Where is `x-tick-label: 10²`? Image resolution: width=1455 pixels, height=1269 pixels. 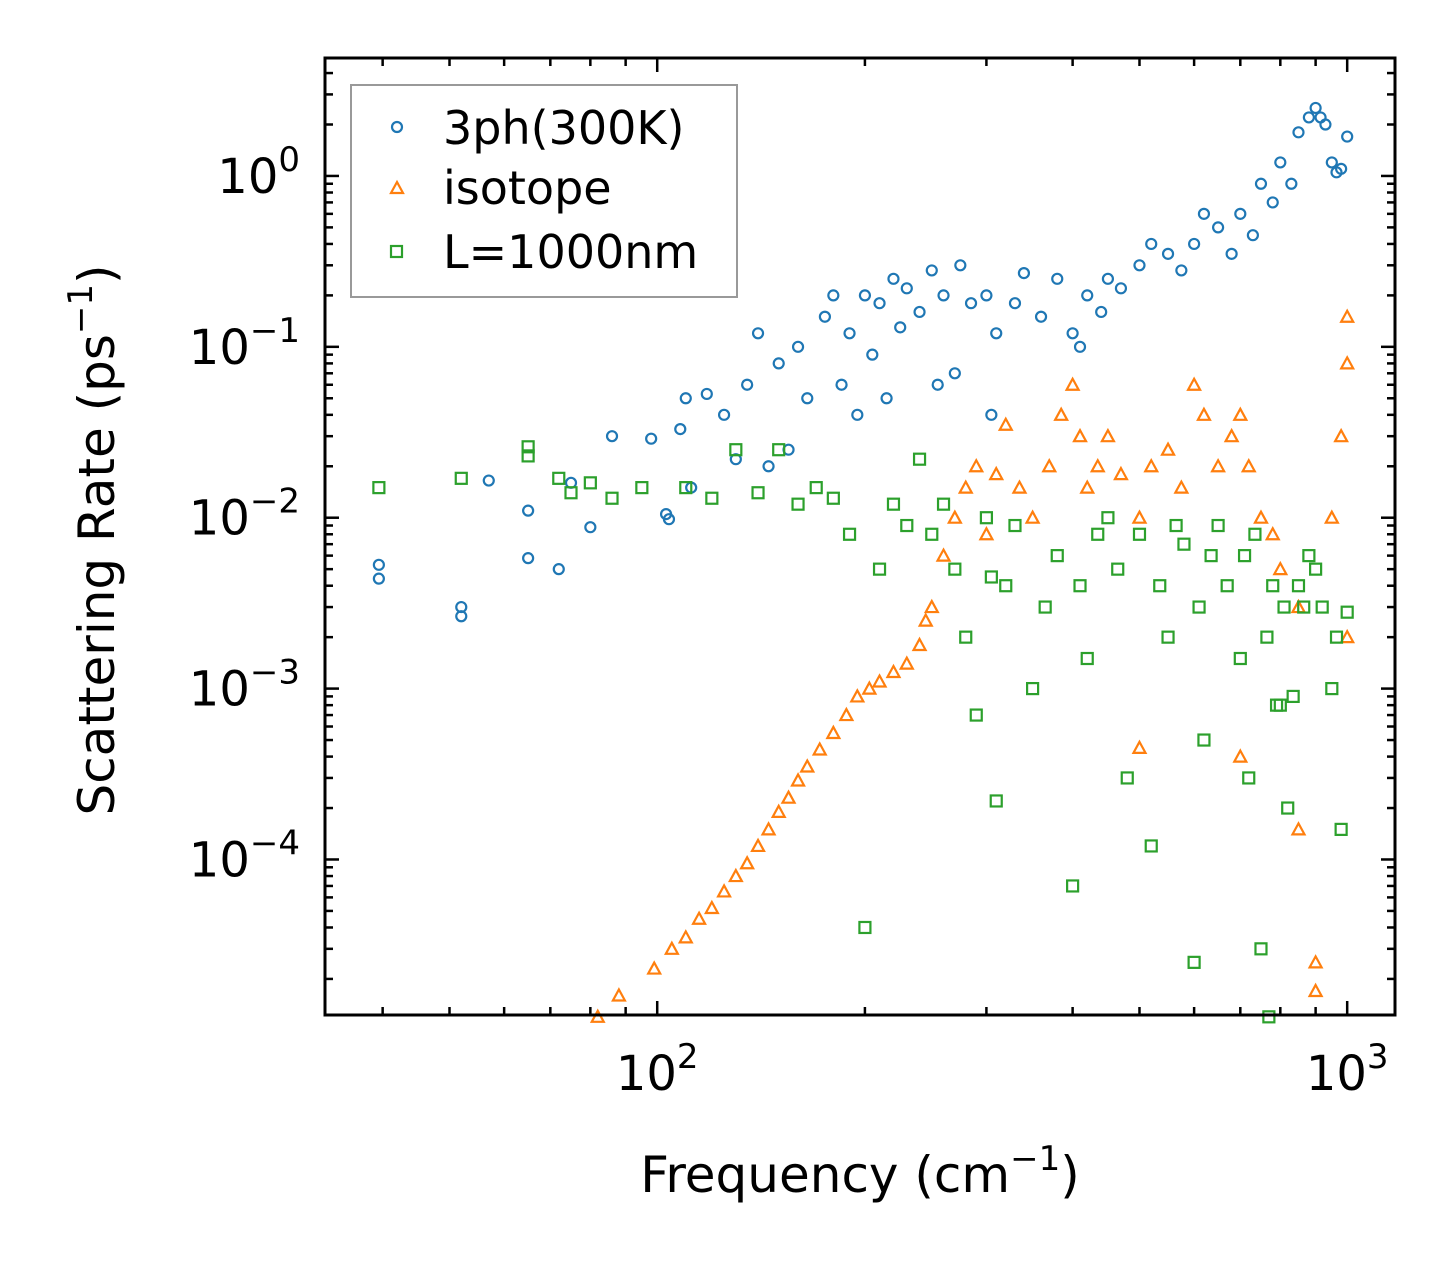 x-tick-label: 10² is located at coordinates (657, 1069).